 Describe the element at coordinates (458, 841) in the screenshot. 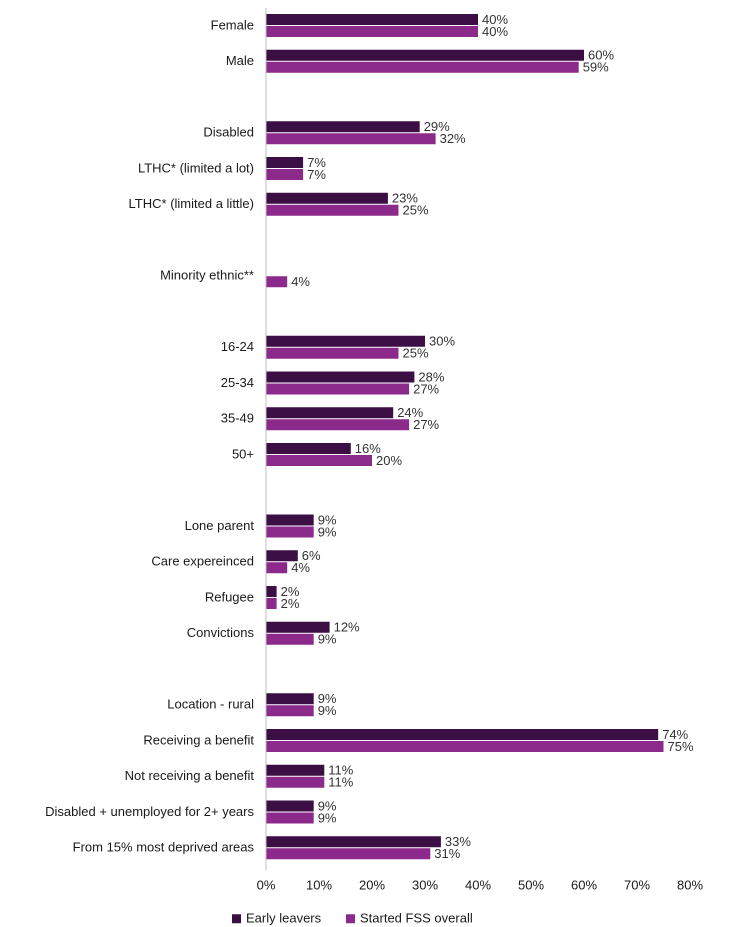

I see `data-label: 33%` at that location.